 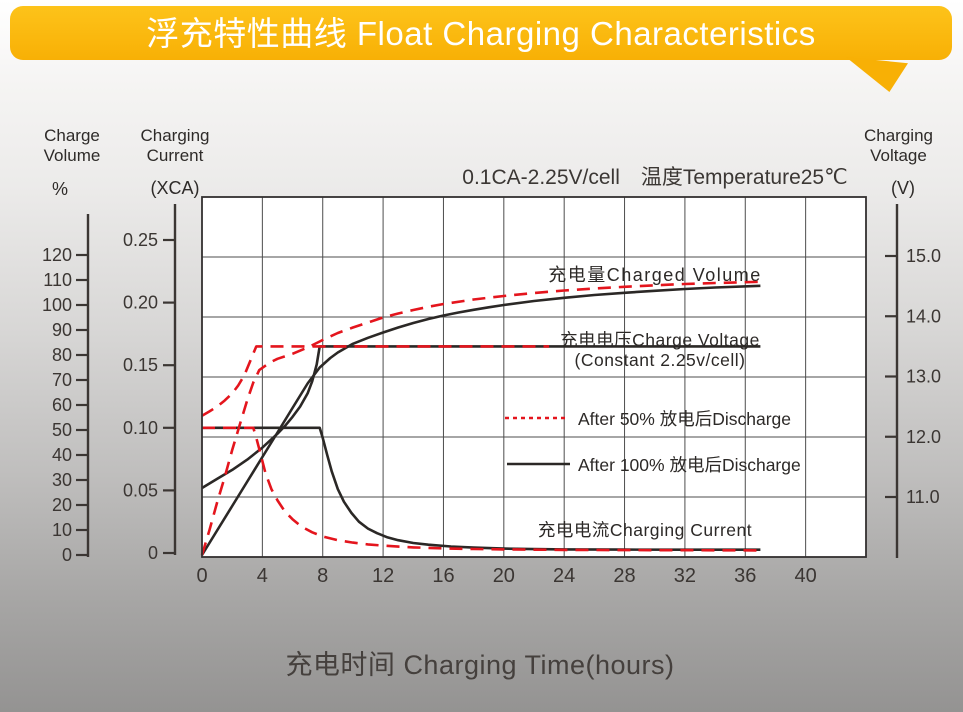 I want to click on x-tick-label: 0, so click(x=201, y=576).